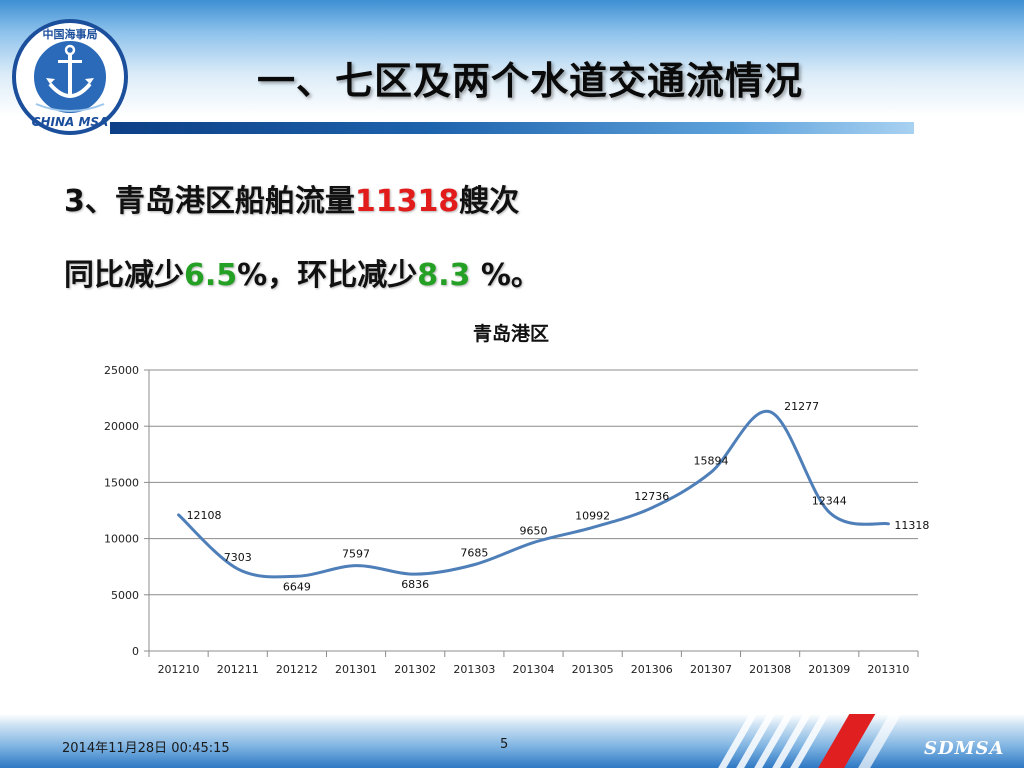 This screenshot has width=1024, height=768. Describe the element at coordinates (121, 426) in the screenshot. I see `y-tick-label: 20000` at that location.